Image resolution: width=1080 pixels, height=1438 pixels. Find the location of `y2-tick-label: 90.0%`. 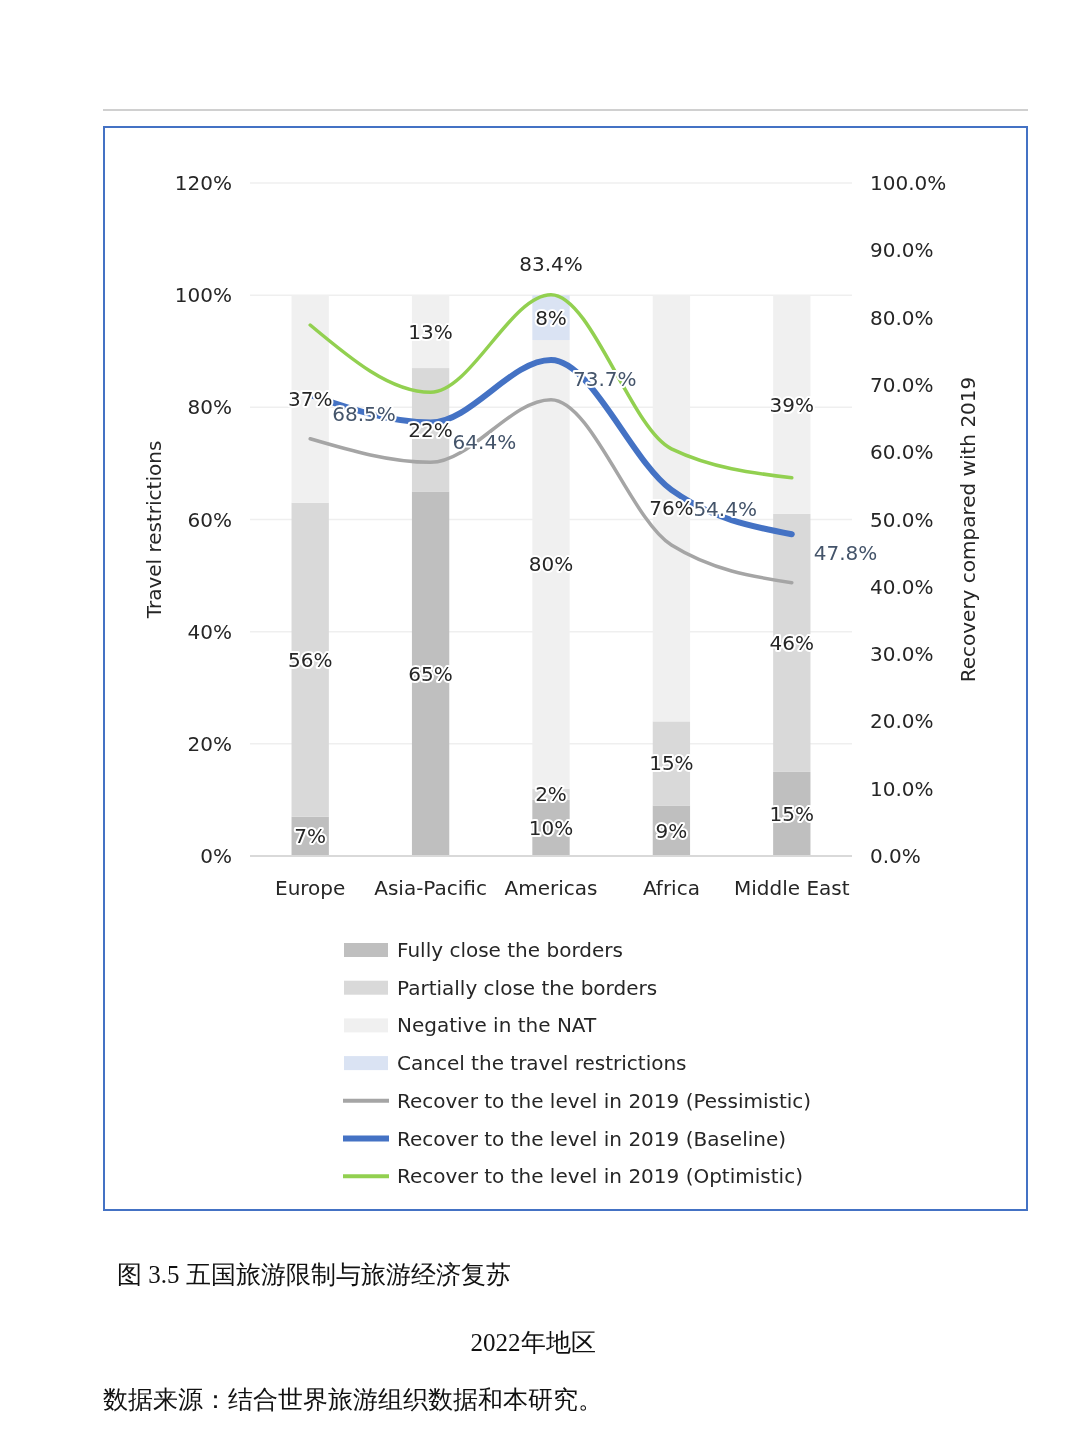

y2-tick-label: 90.0% is located at coordinates (902, 250).